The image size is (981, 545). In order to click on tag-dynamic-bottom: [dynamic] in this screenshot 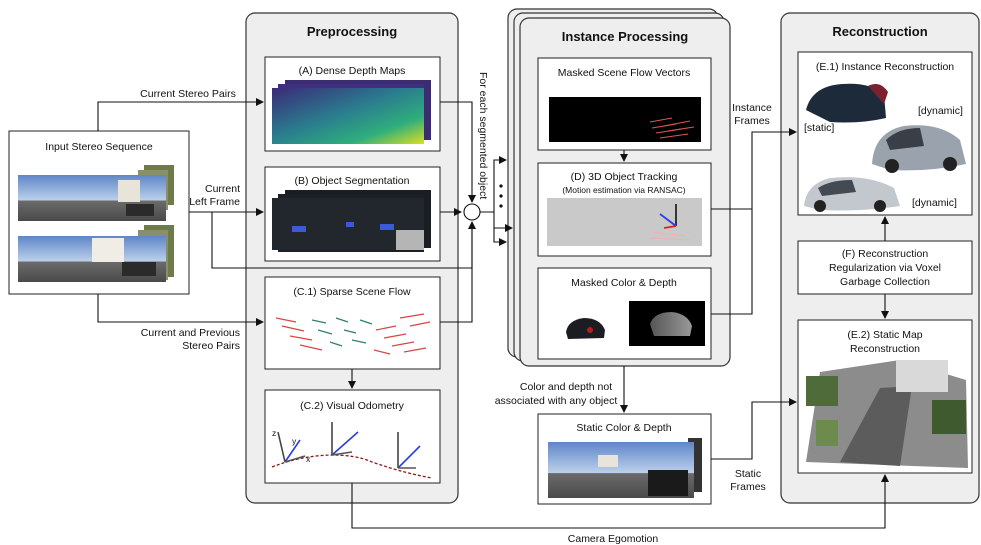, I will do `click(934, 203)`.